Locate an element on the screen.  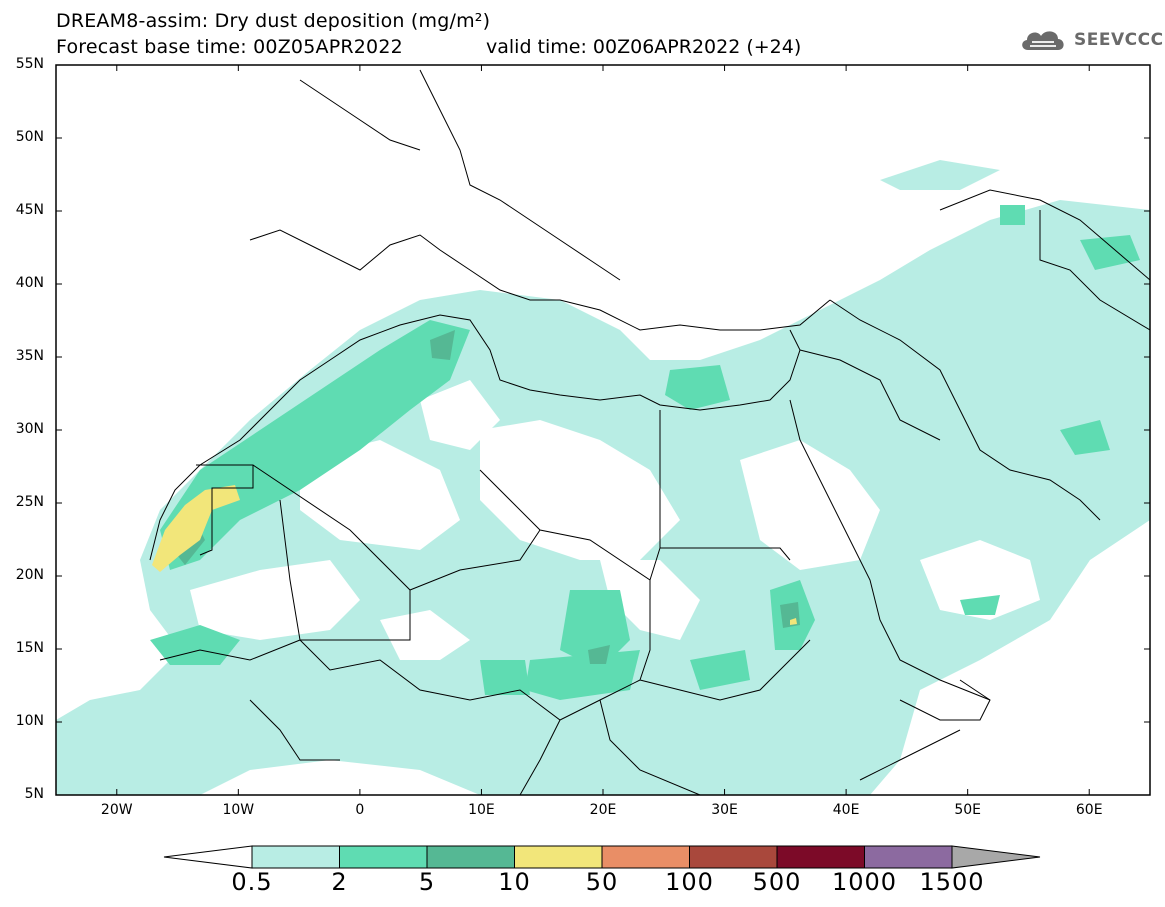
lon-label: 40E is located at coordinates (846, 810).